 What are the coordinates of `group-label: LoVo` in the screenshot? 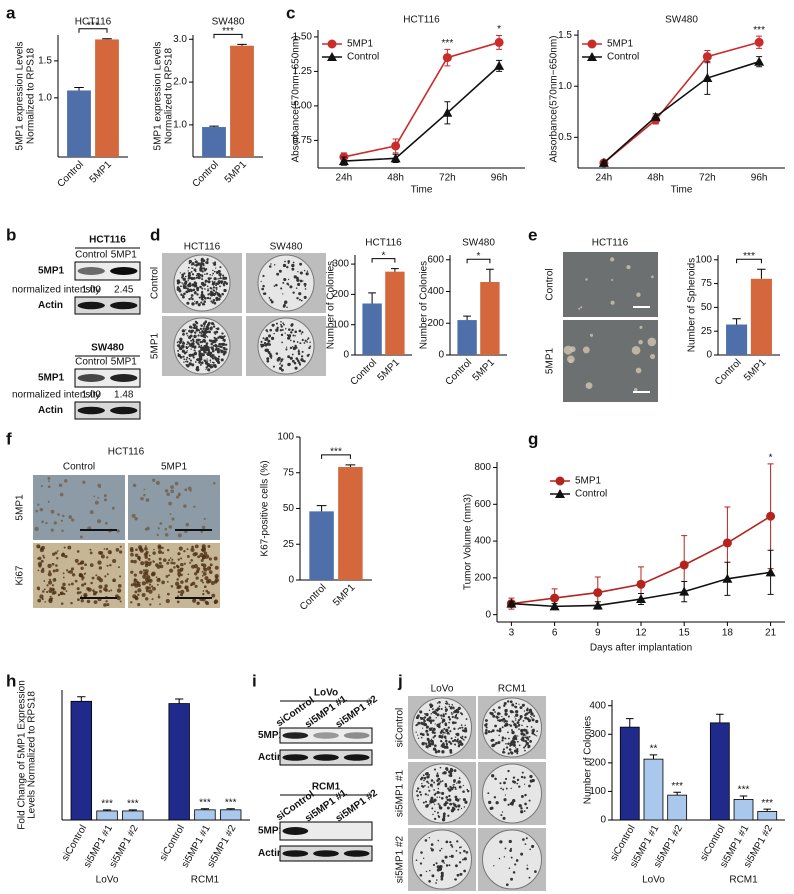 It's located at (107, 880).